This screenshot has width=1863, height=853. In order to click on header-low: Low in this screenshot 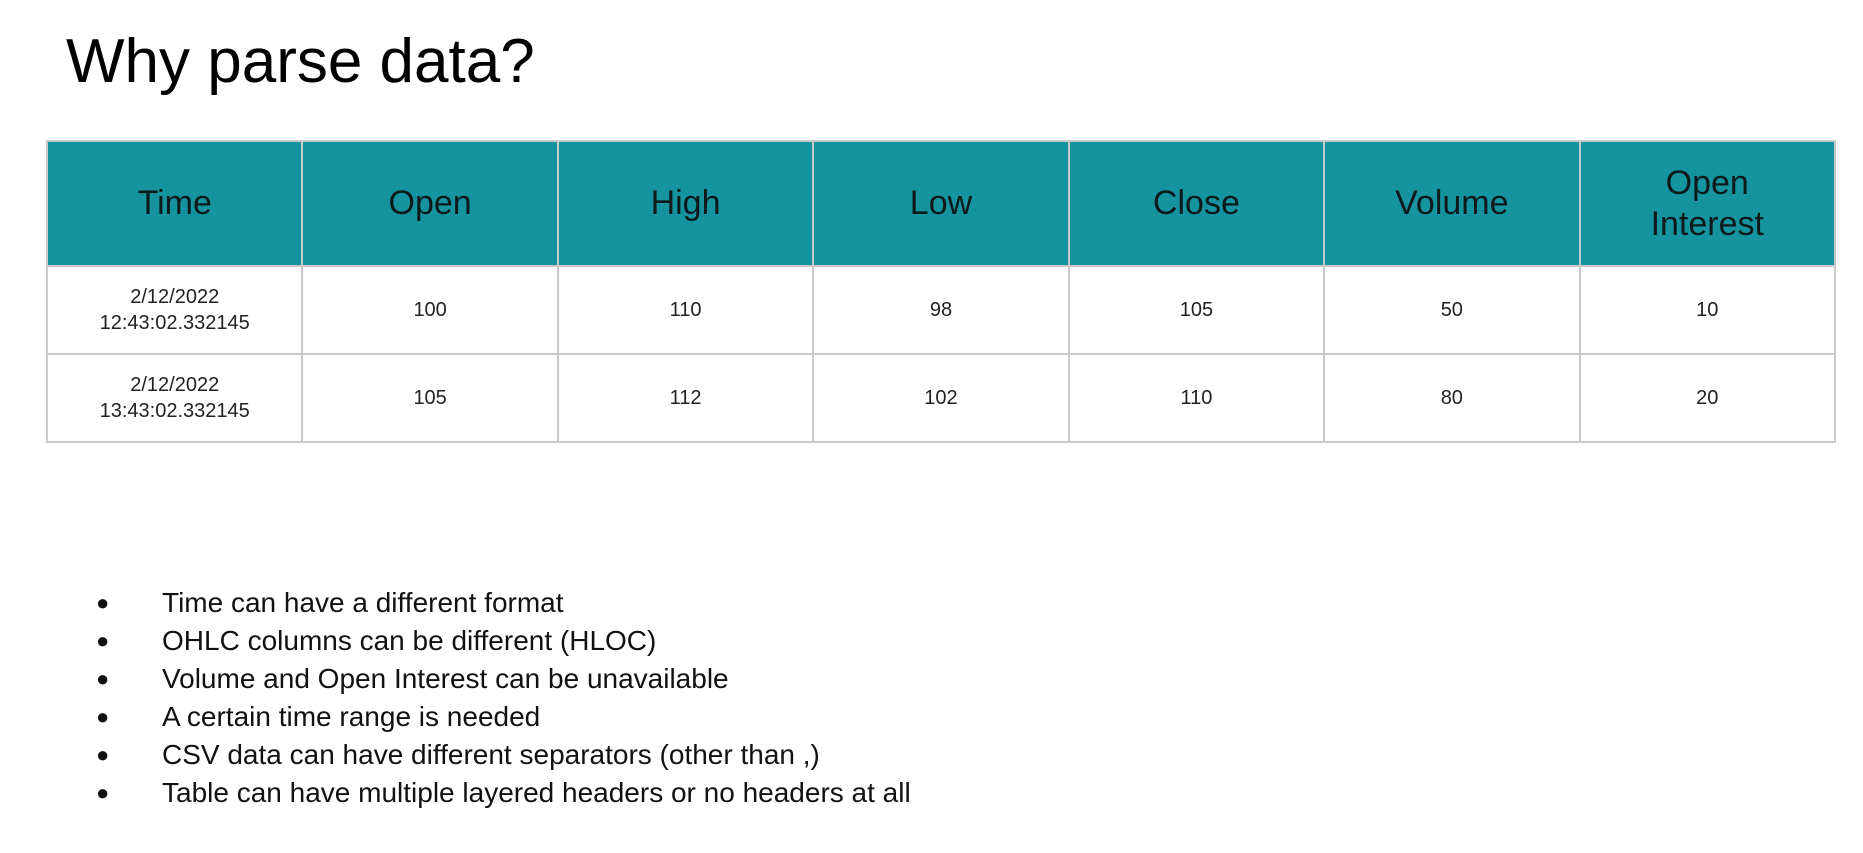, I will do `click(941, 203)`.